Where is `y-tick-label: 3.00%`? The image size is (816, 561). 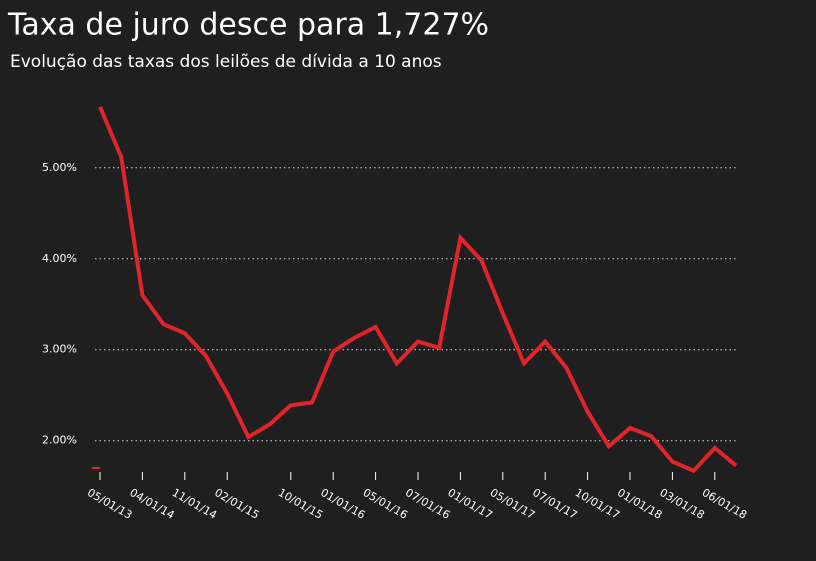
y-tick-label: 3.00% is located at coordinates (59, 349).